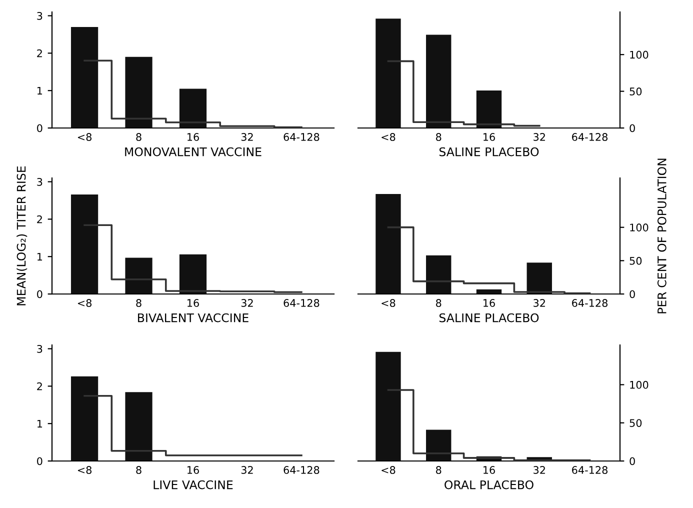  Describe the element at coordinates (22, 236) in the screenshot. I see `y-axis-title: MEAN(LOG₂) TITER RISE` at that location.